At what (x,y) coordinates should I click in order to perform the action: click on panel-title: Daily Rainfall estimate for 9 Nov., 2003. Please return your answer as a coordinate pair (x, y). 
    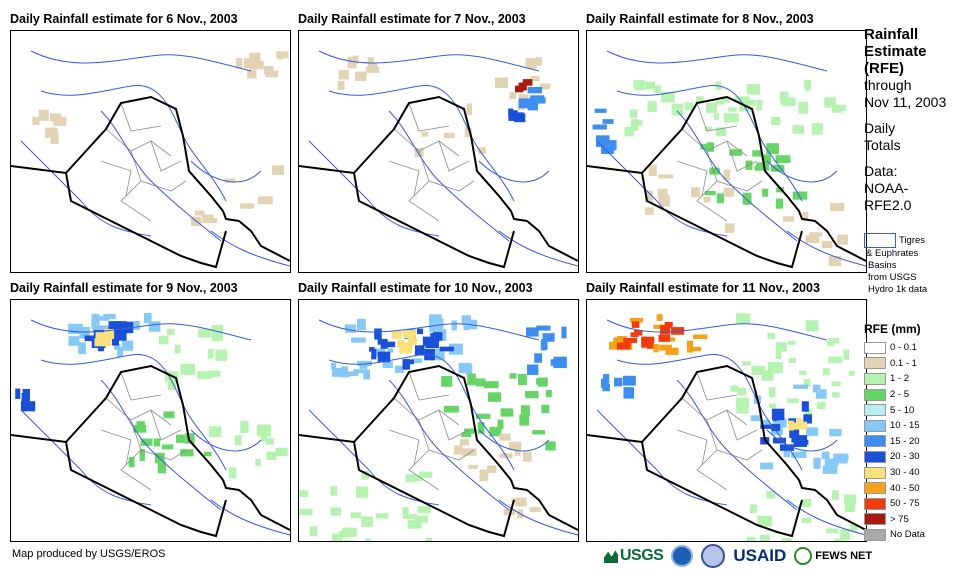
    Looking at the image, I should click on (124, 288).